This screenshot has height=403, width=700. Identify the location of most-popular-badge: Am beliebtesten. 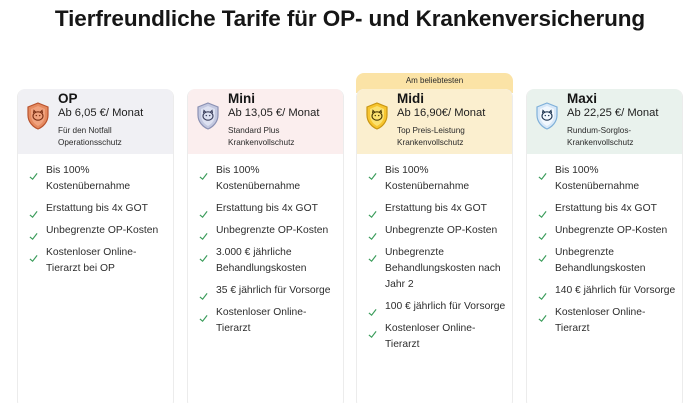
(434, 83).